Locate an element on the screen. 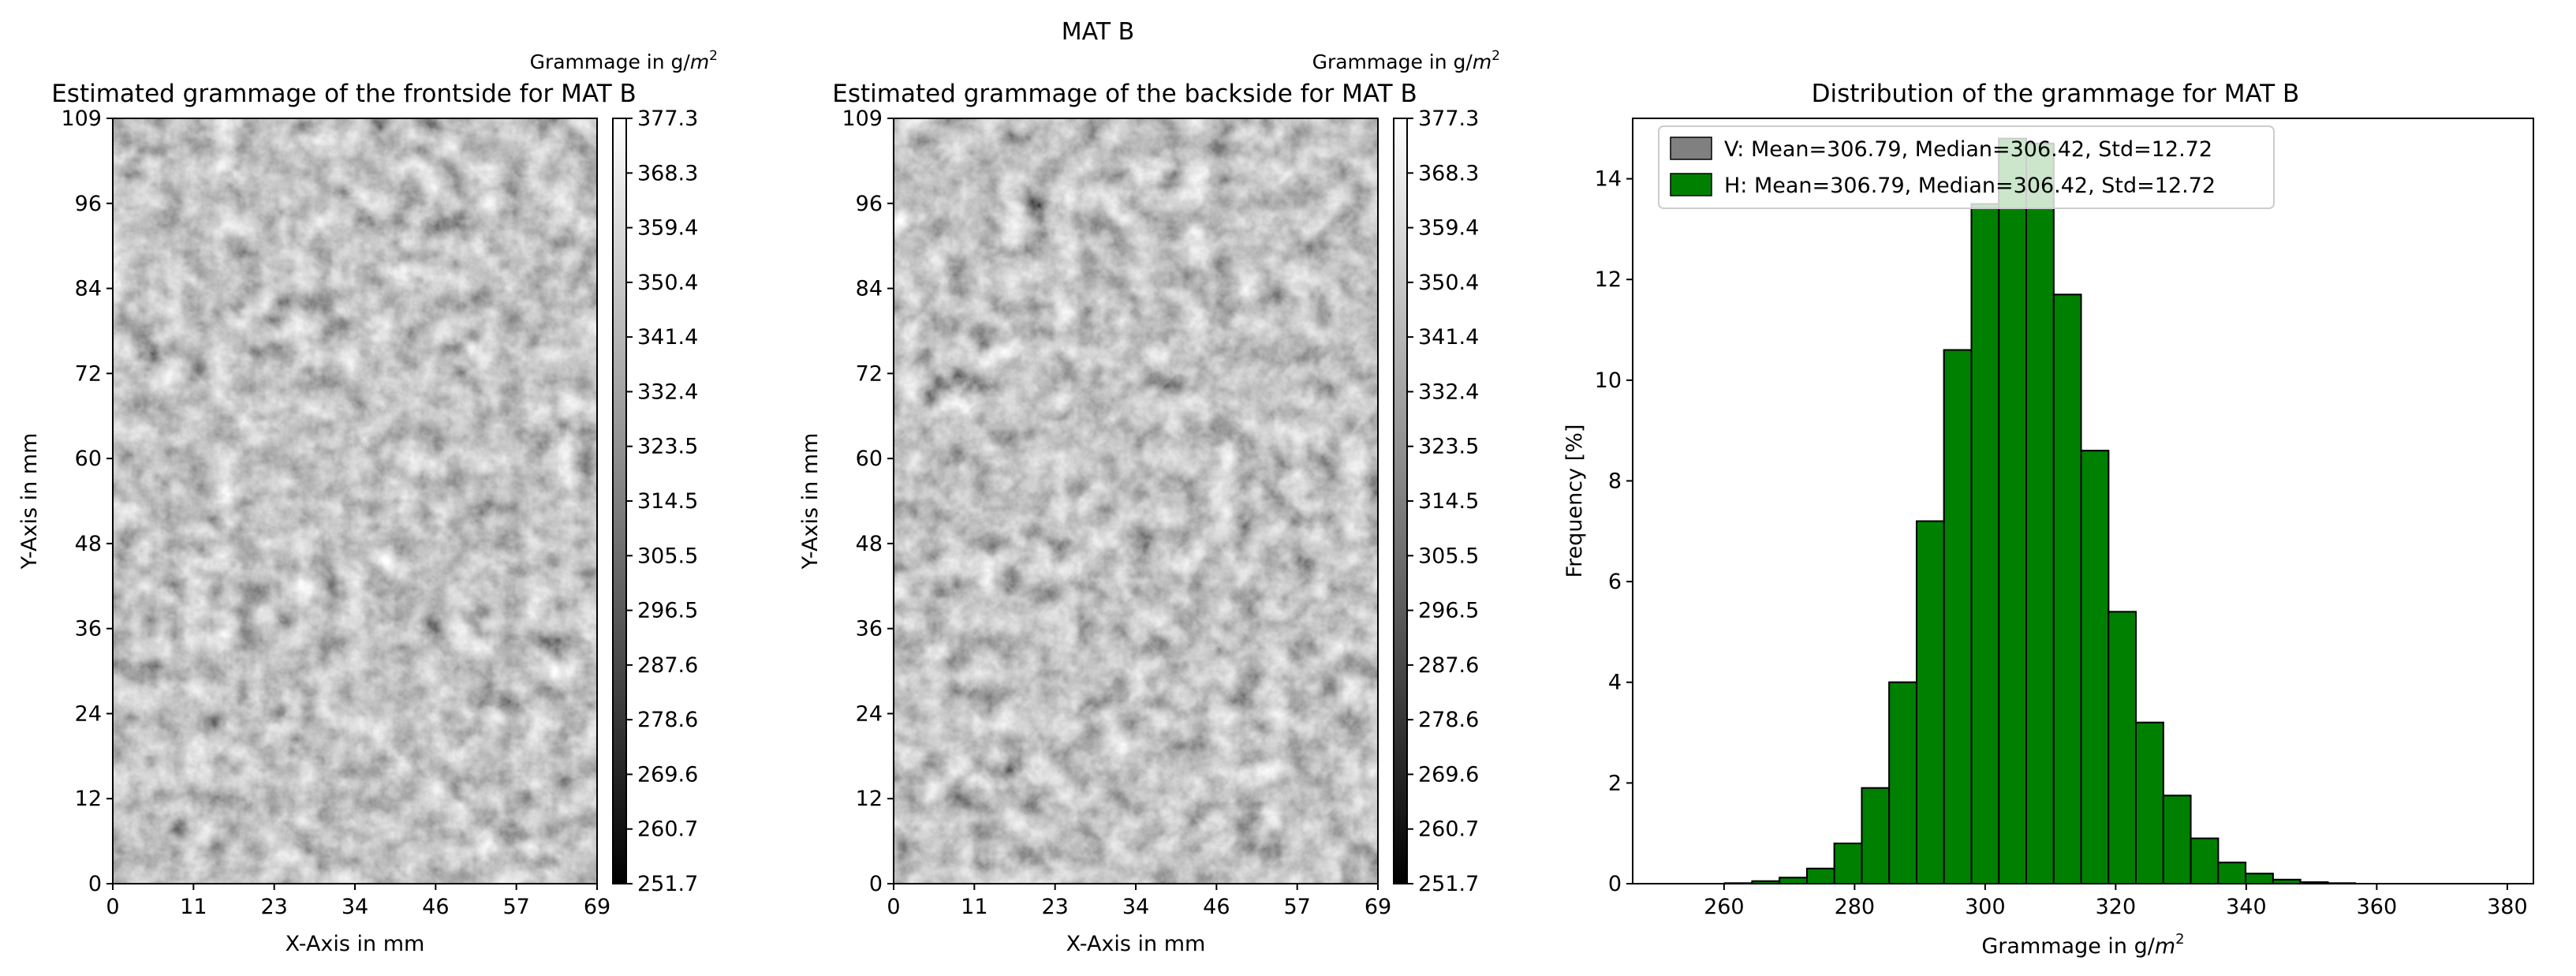 This screenshot has height=976, width=2576. heatmap-front-image is located at coordinates (355, 501).